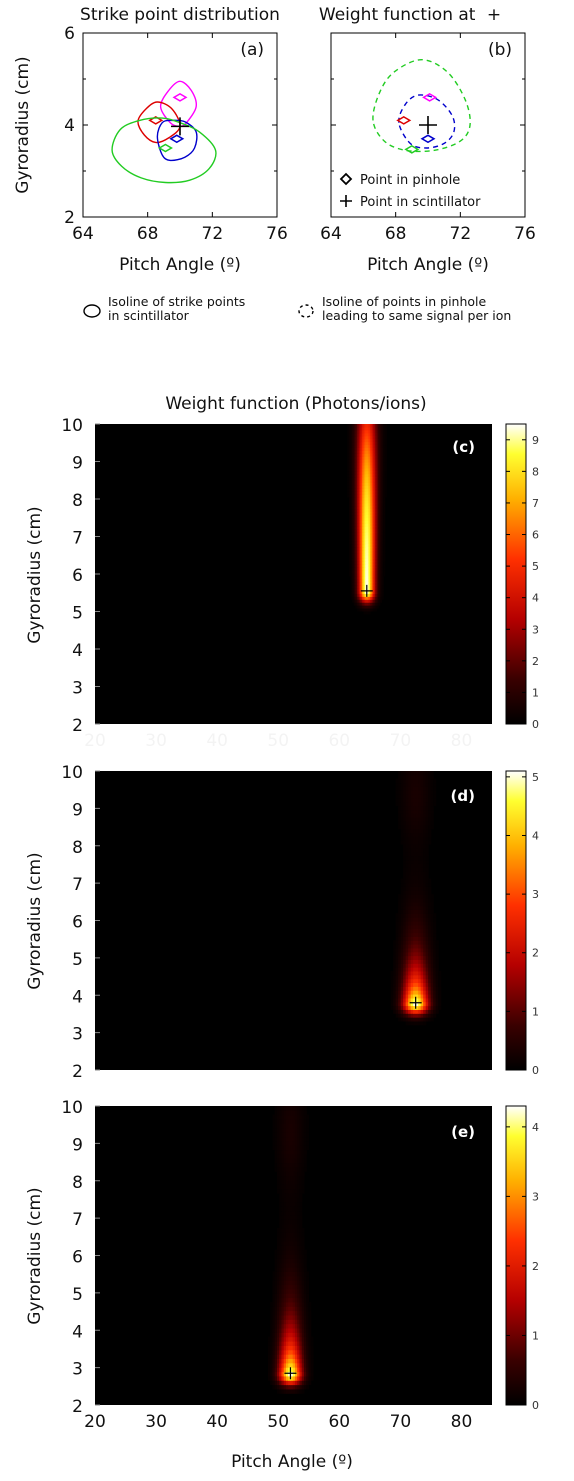 This screenshot has height=1481, width=574. I want to click on y-tick-label: 2, so click(69, 218).